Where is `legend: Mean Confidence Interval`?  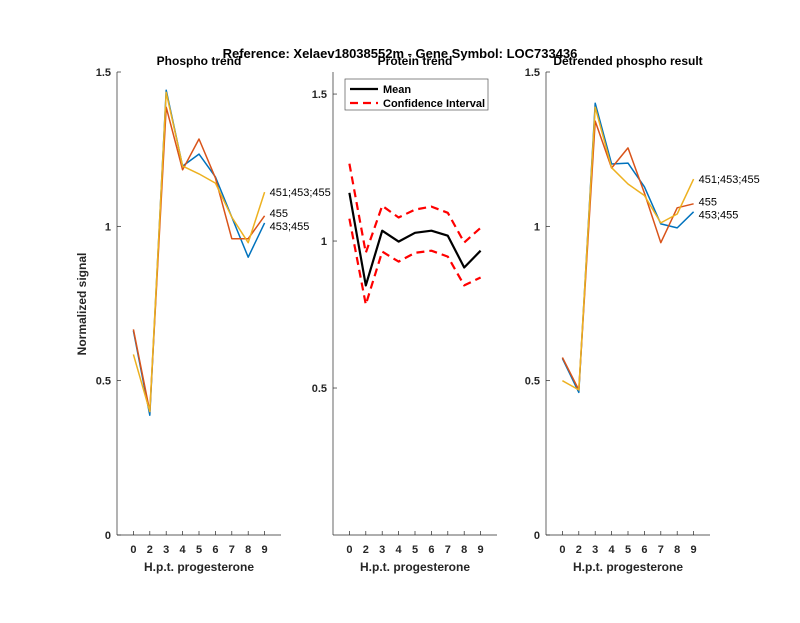 legend: Mean Confidence Interval is located at coordinates (416, 94).